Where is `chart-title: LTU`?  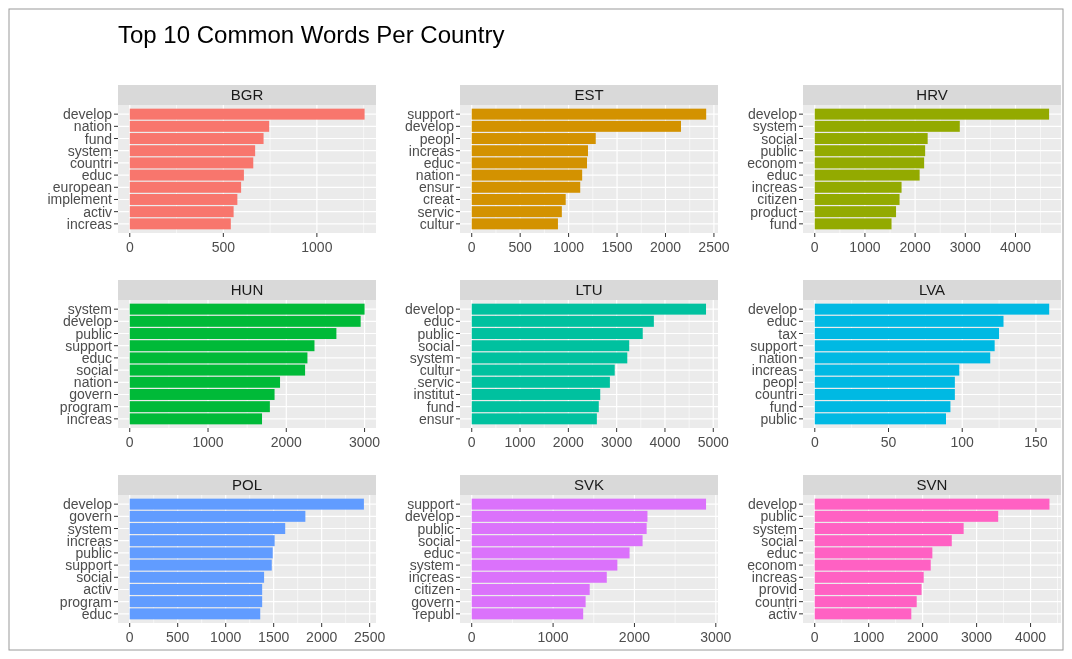
chart-title: LTU is located at coordinates (589, 289).